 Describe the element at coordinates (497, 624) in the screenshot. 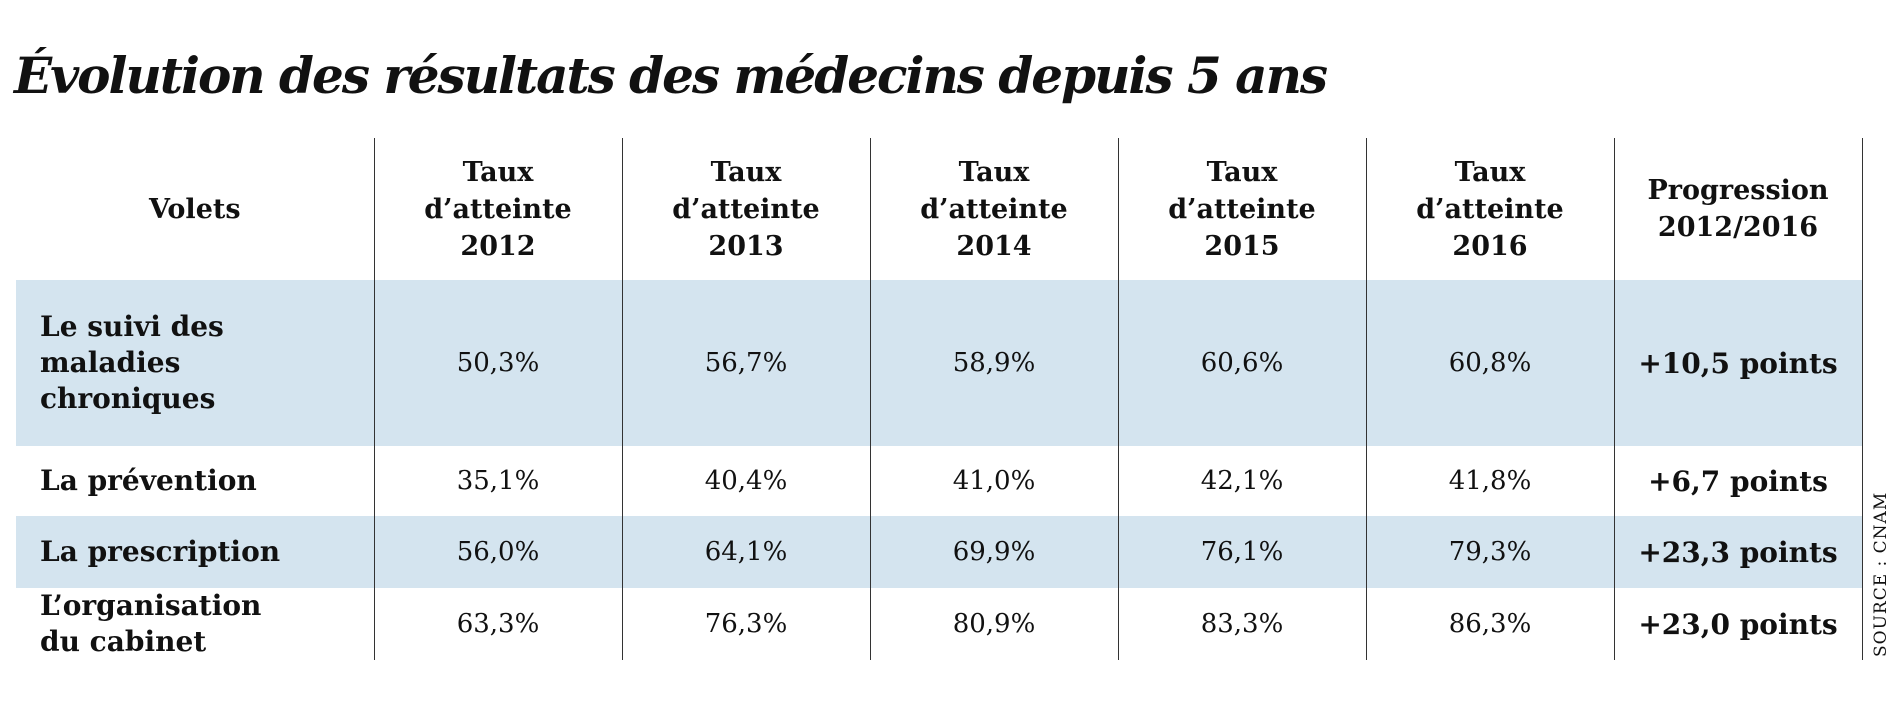

I see `value-cell-2012: 63,3%` at that location.